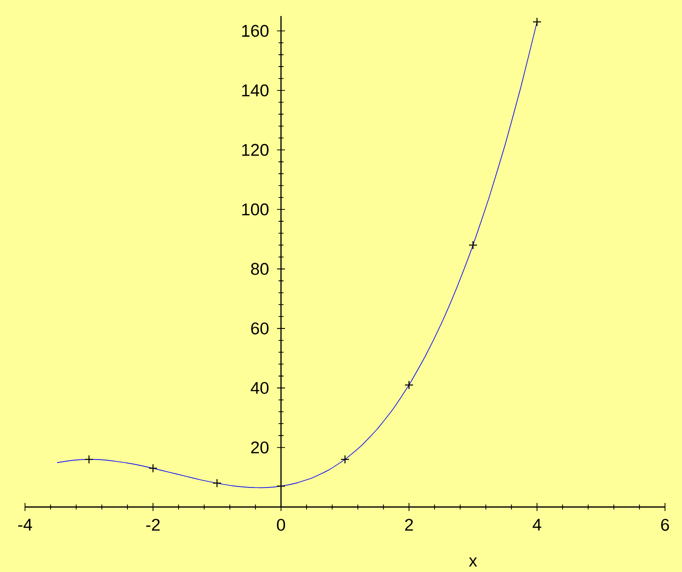 Image resolution: width=682 pixels, height=572 pixels. What do you see at coordinates (473, 562) in the screenshot?
I see `x-axis-title: x` at bounding box center [473, 562].